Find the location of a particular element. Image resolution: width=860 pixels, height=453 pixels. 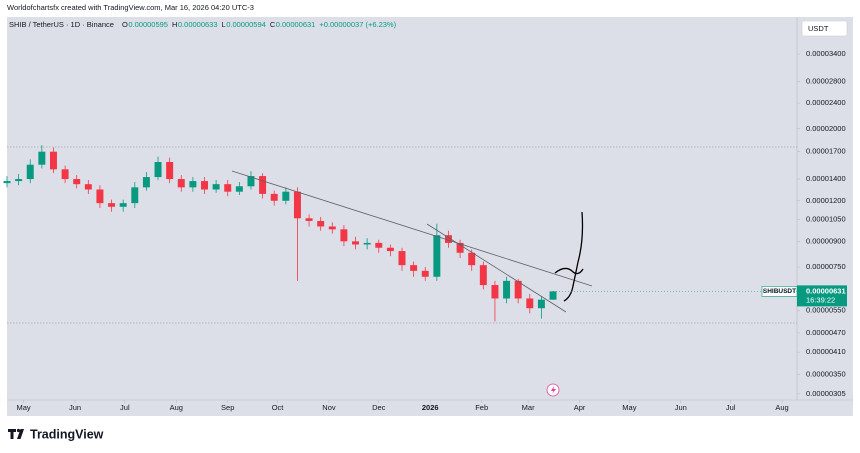

x-tick-label: Oct is located at coordinates (278, 407).